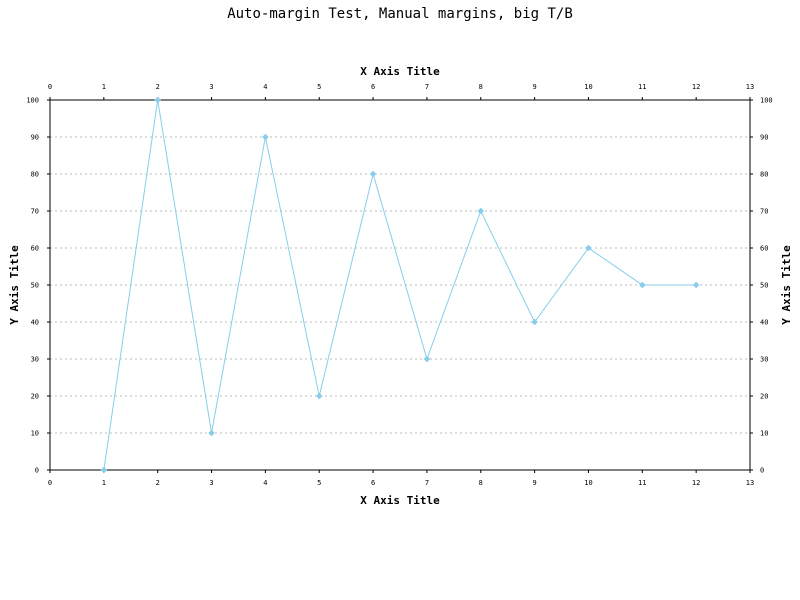  What do you see at coordinates (400, 500) in the screenshot?
I see `x-axis-title-bottom: X Axis Title` at bounding box center [400, 500].